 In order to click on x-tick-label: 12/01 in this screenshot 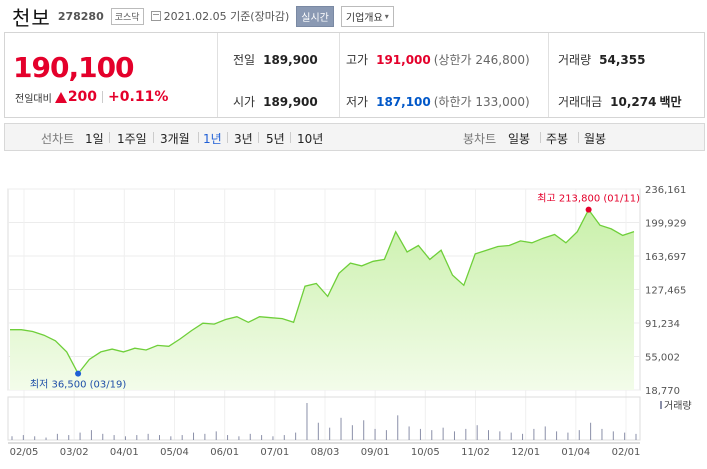, I will do `click(525, 452)`.